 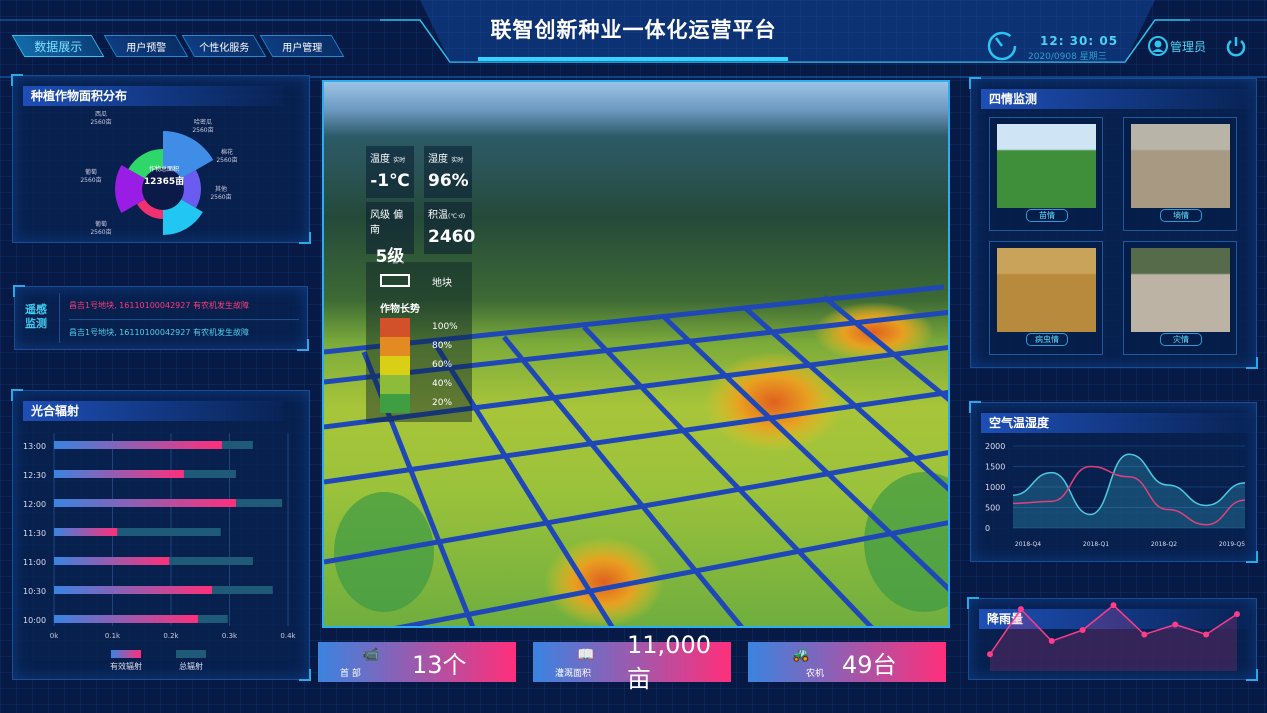 What do you see at coordinates (1047, 215) in the screenshot?
I see `condition-label: 苗情` at bounding box center [1047, 215].